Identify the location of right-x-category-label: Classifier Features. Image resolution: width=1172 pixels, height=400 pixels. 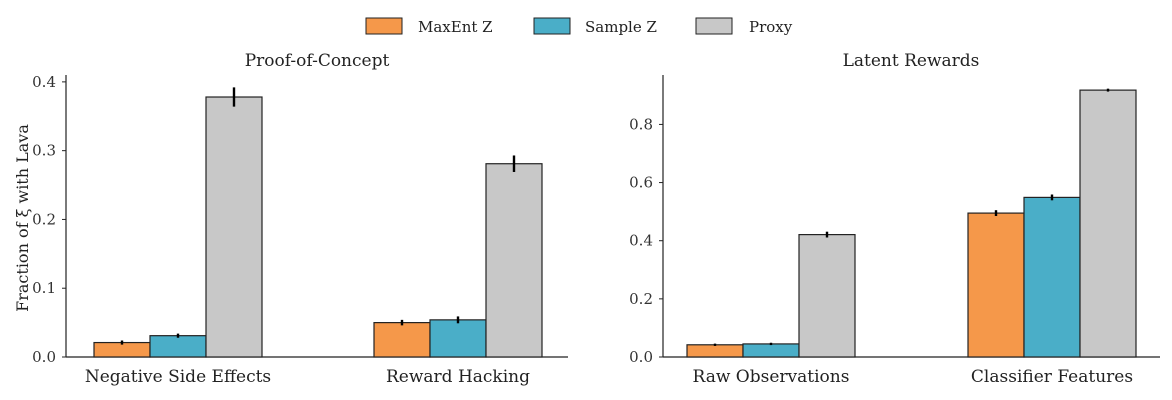
(1052, 377).